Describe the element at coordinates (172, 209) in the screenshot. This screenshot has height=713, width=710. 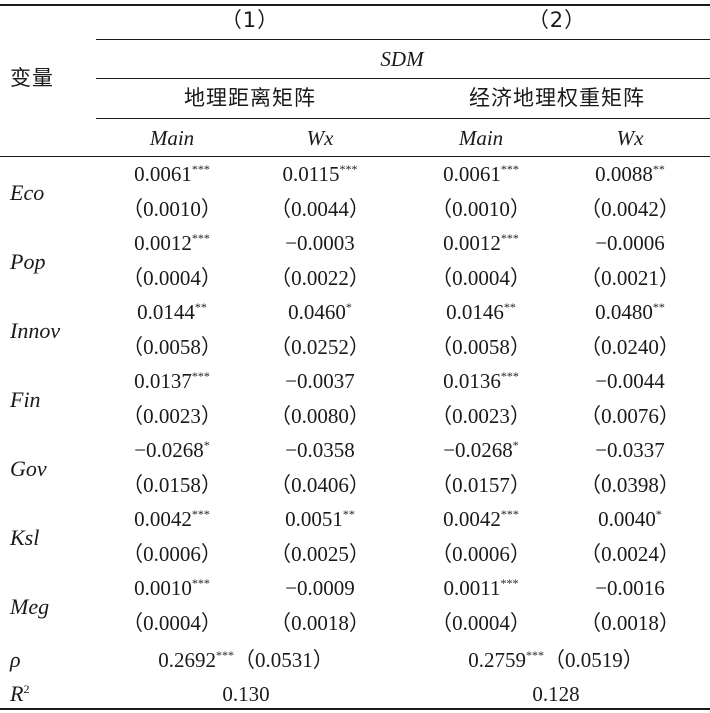
I see `std-error-cell: （0.0010）` at that location.